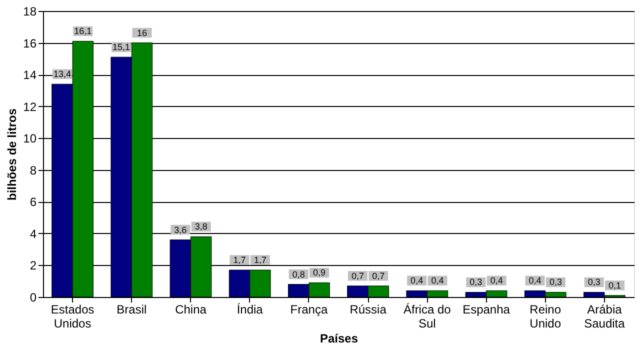 The image size is (639, 349). I want to click on y-tick-label: 18, so click(30, 11).